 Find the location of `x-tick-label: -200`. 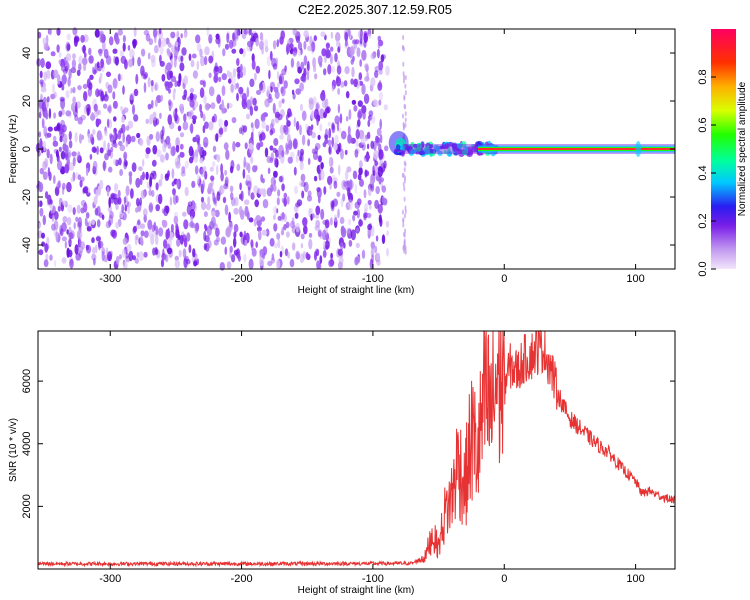

x-tick-label: -200 is located at coordinates (242, 279).